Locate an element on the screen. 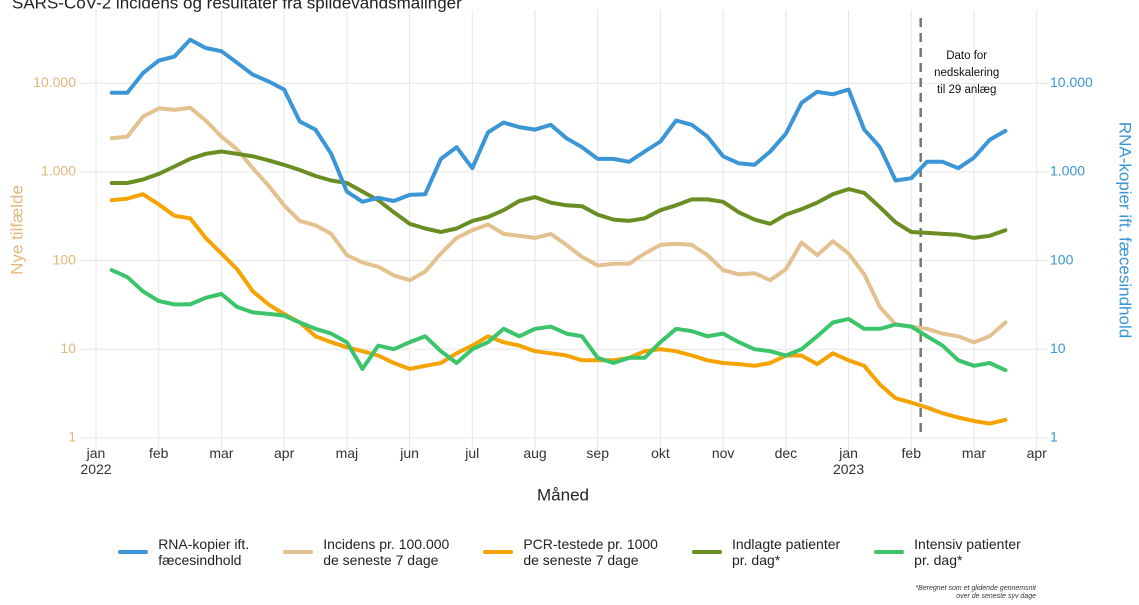  legend-item: Intensiv patienter pr. dag* is located at coordinates (947, 552).